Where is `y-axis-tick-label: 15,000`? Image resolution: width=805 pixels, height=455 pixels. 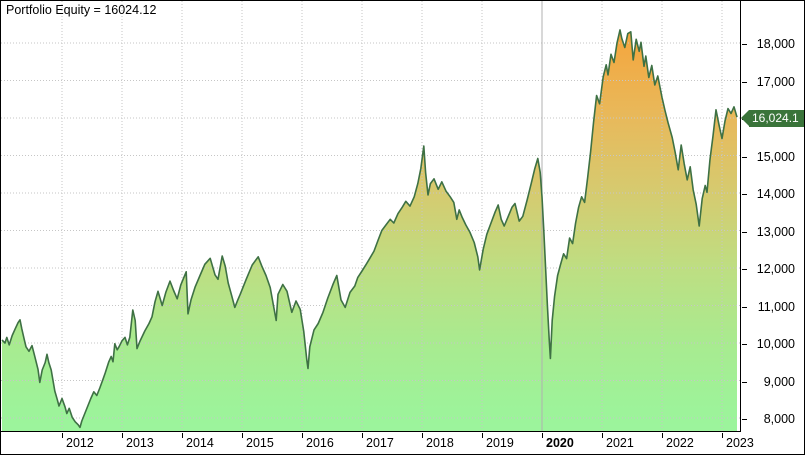
y-axis-tick-label: 15,000 is located at coordinates (775, 156).